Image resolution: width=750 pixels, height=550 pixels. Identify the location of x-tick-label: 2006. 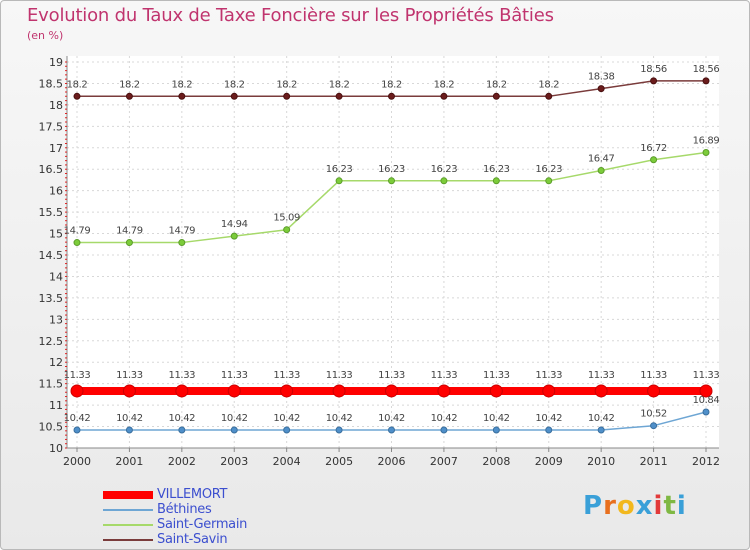
(392, 461).